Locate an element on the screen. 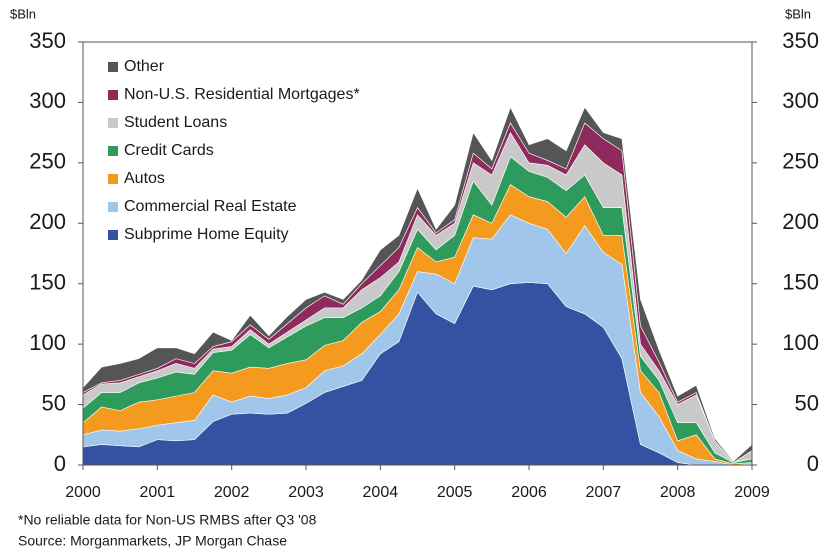 Image resolution: width=827 pixels, height=554 pixels. x-tick-label: 2008 is located at coordinates (678, 492).